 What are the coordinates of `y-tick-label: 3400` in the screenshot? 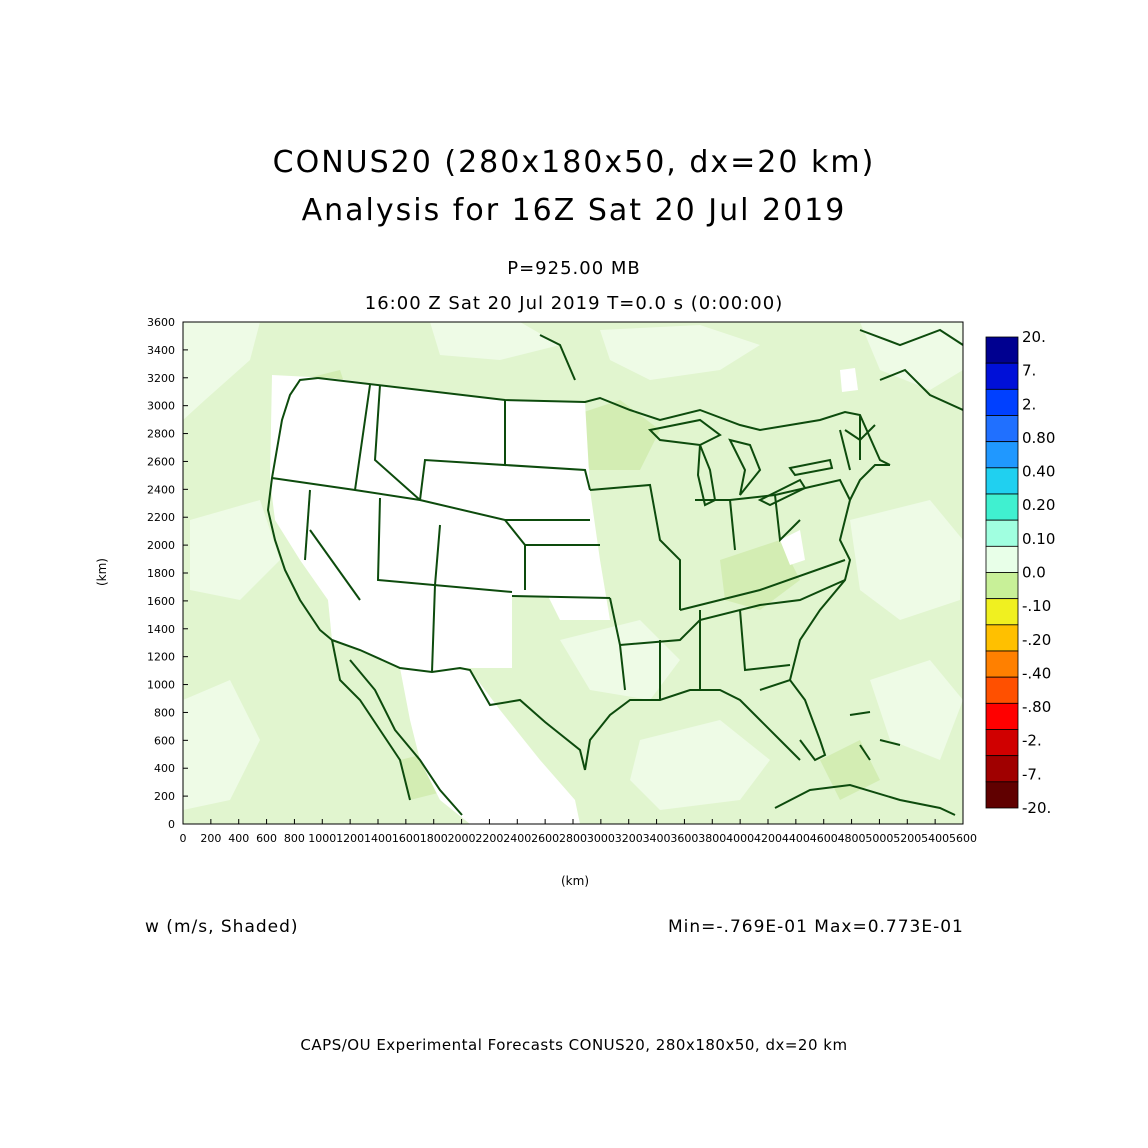 It's located at (161, 350).